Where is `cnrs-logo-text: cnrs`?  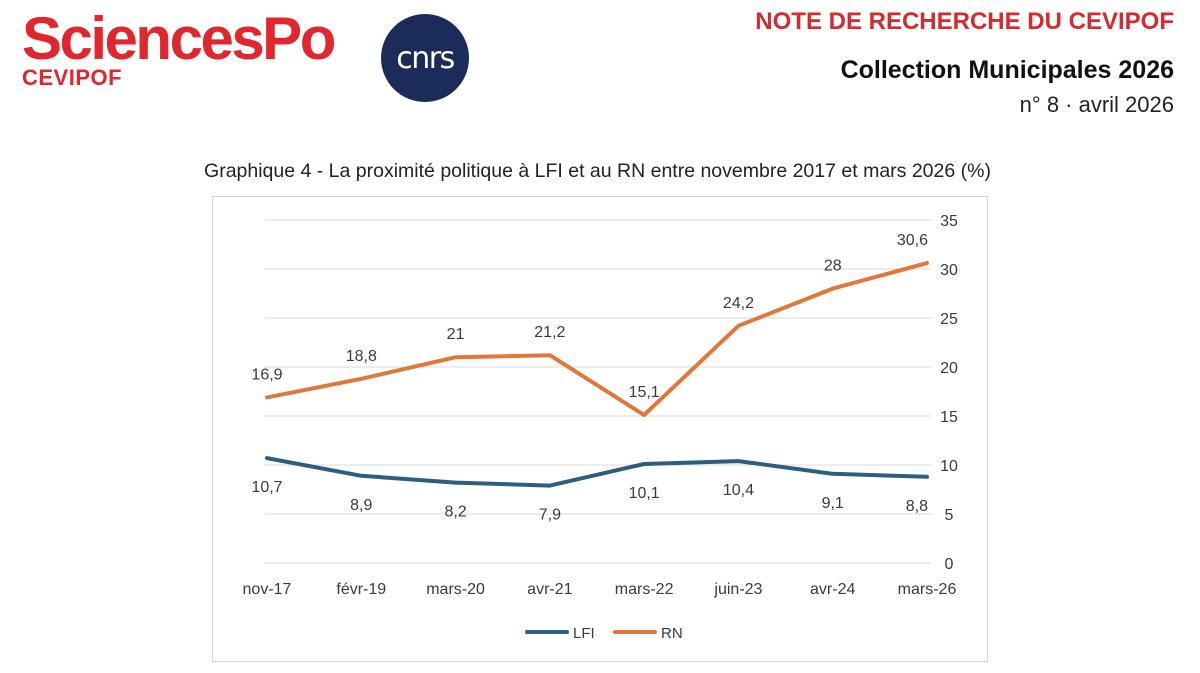 cnrs-logo-text: cnrs is located at coordinates (425, 58).